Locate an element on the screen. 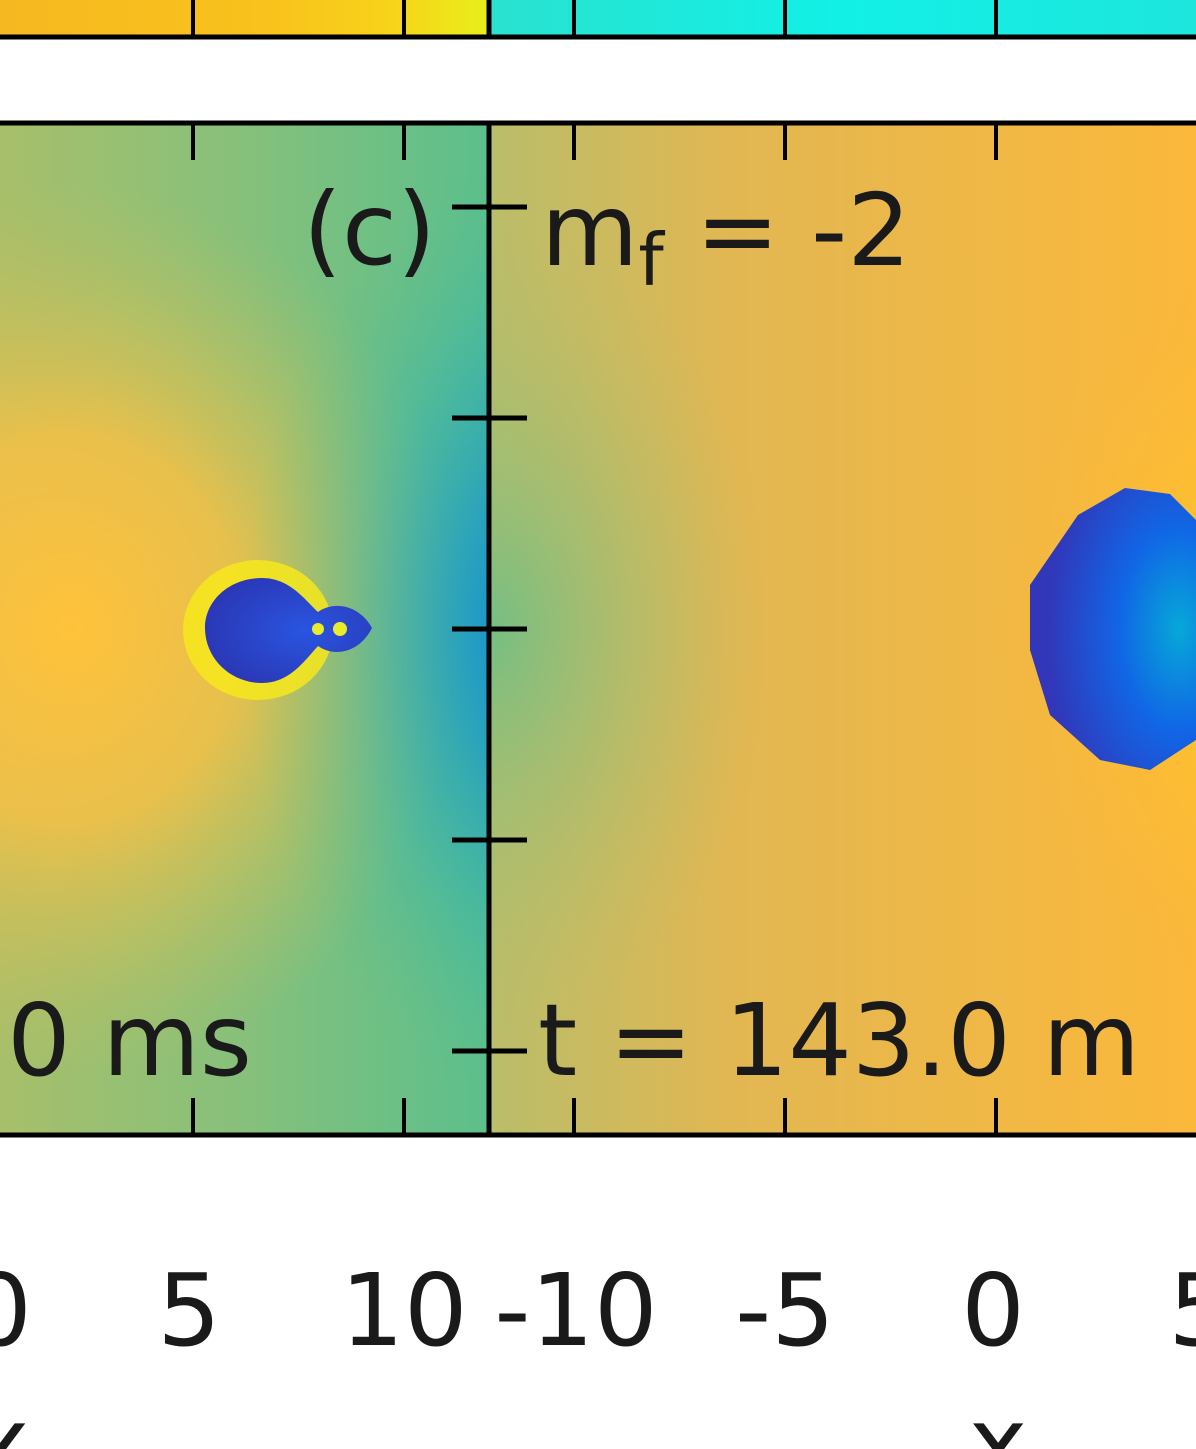 Image resolution: width=1196 pixels, height=1449 pixels. x-tick-labels: 0 5 10 -10 -5 0 5 is located at coordinates (598, 1310).